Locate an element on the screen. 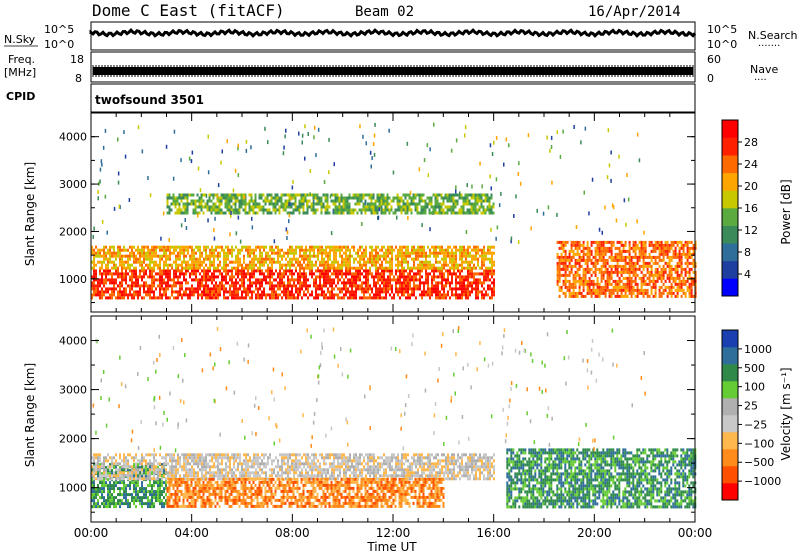  date-title: 16/Apr/2014 is located at coordinates (634, 12).